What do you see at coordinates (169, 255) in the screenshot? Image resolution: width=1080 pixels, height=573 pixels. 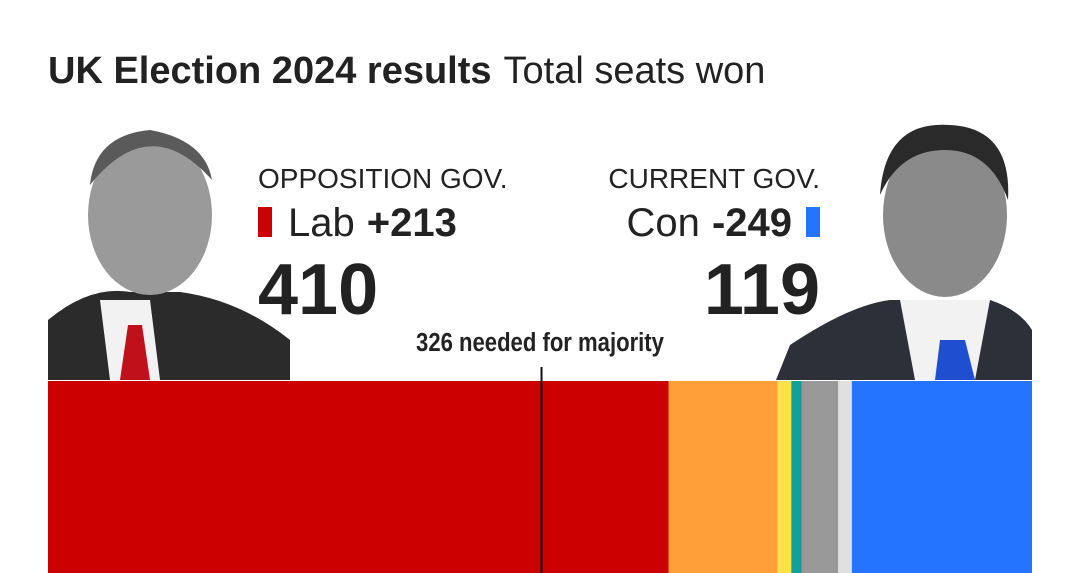 I see `portrait-left` at bounding box center [169, 255].